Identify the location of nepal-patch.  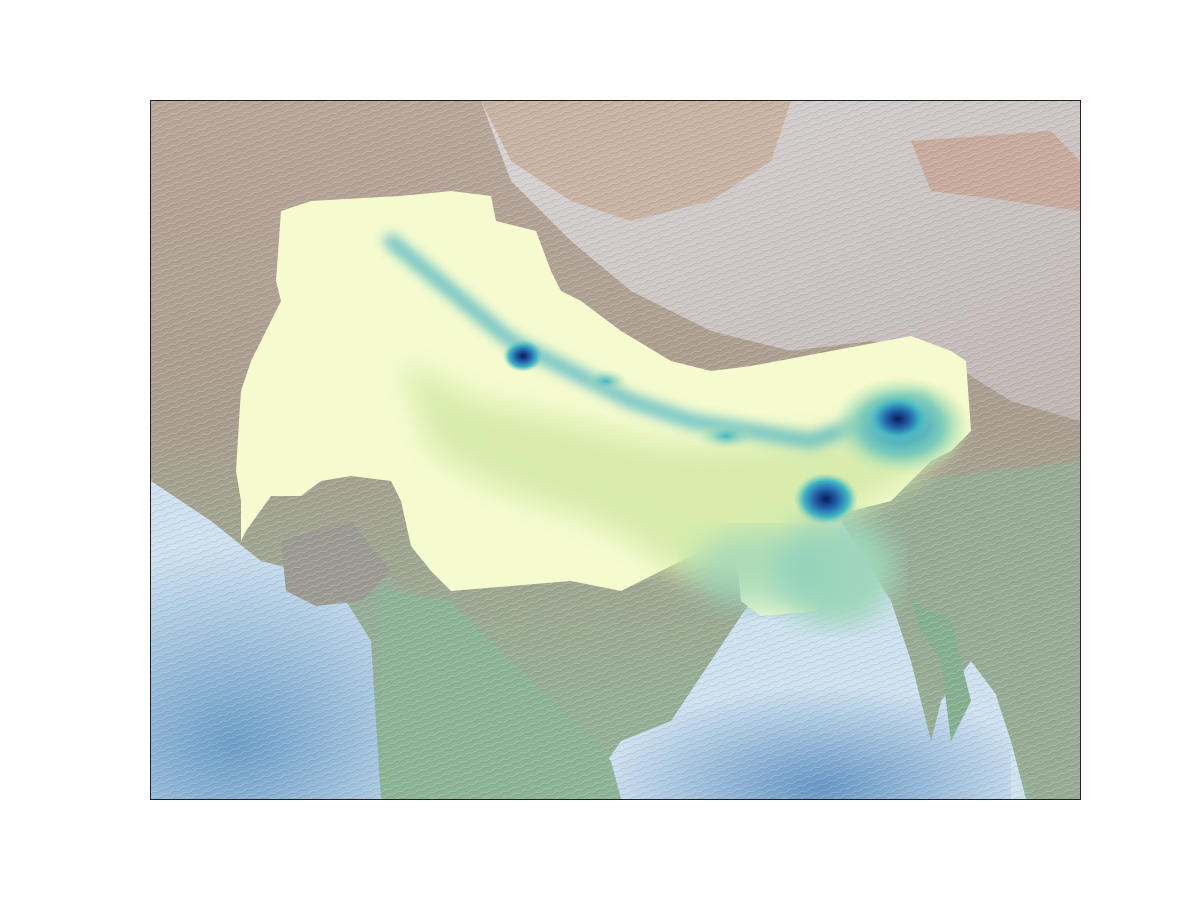
(606, 381).